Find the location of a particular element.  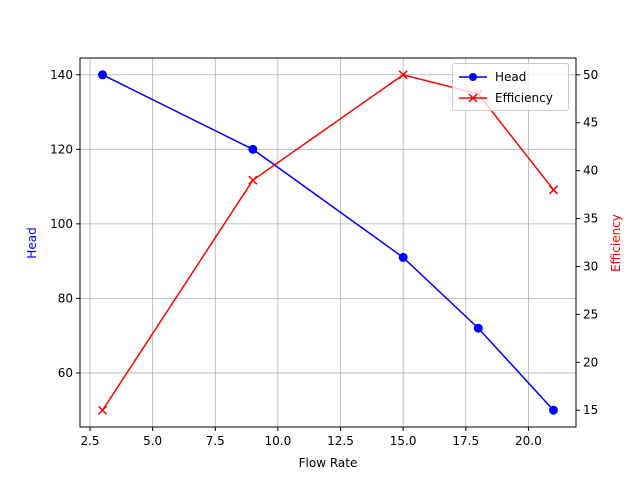

svg-text: 140 is located at coordinates (61, 75).